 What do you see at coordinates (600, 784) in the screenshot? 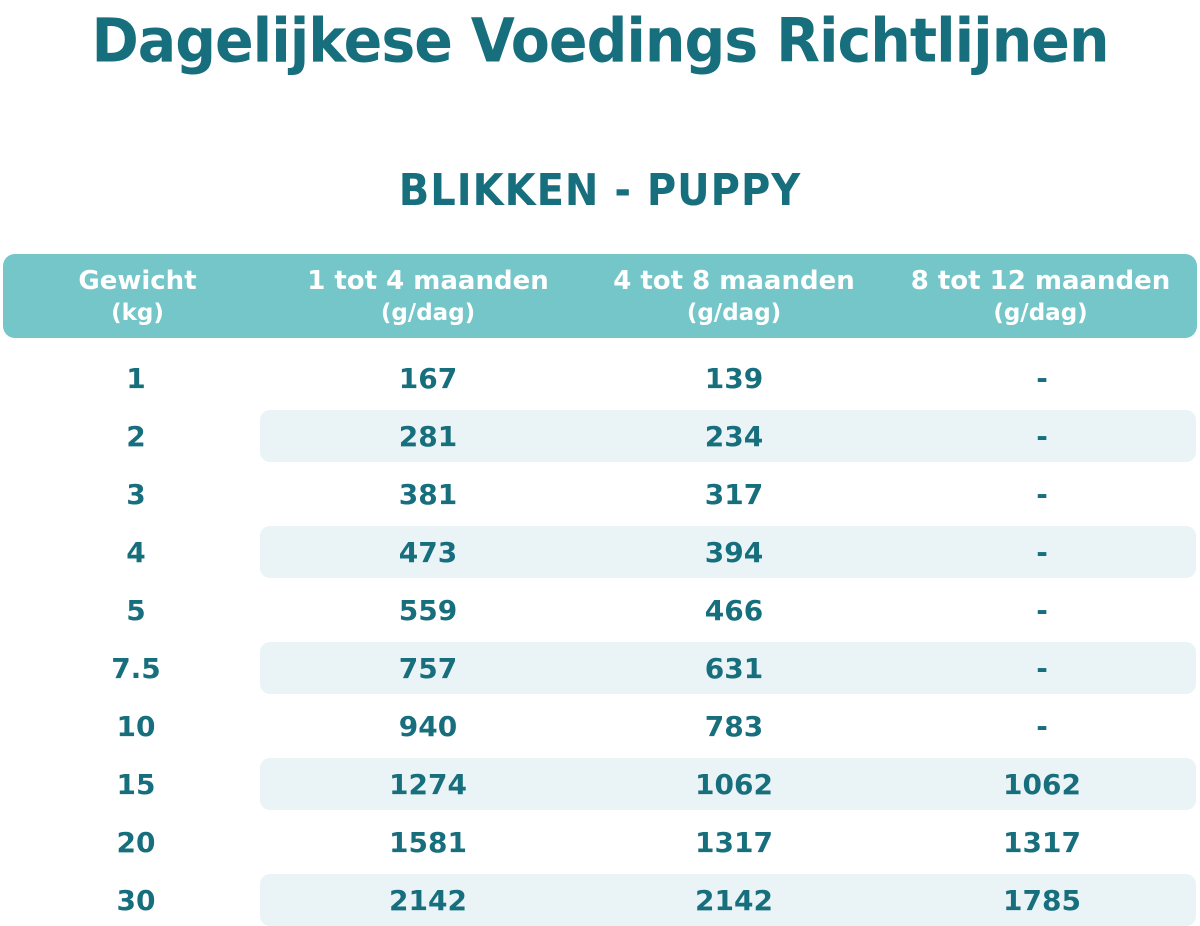
I see `table-row: 15 1274 1062 1062` at bounding box center [600, 784].